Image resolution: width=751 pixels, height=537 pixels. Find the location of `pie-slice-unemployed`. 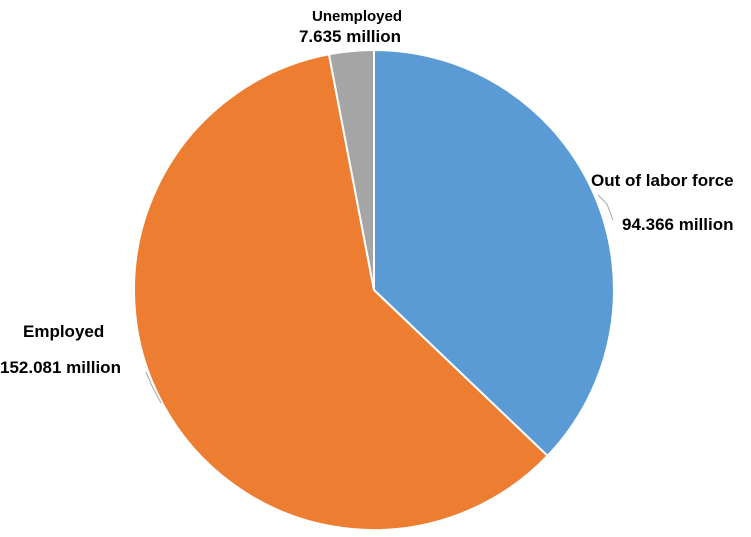

pie-slice-unemployed is located at coordinates (351, 170).